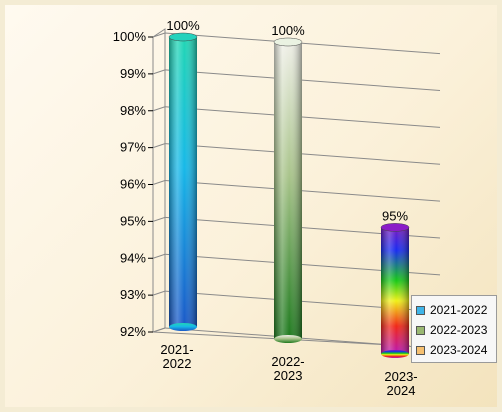 The height and width of the screenshot is (417, 502). What do you see at coordinates (130, 36) in the screenshot?
I see `y-tick-label: 100%` at bounding box center [130, 36].